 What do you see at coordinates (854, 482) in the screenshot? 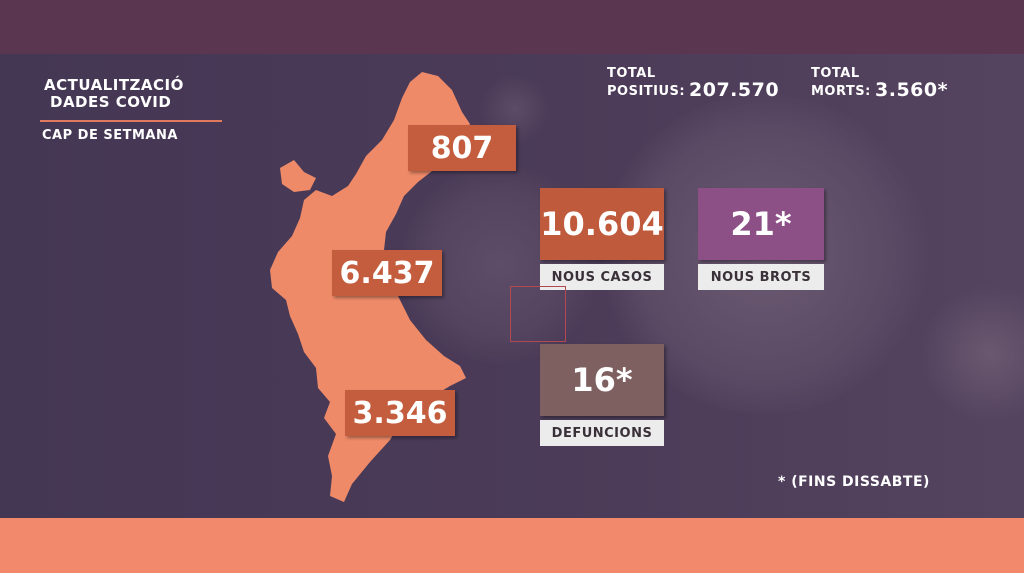
I see `footnote: * (FINS DISSABTE)` at bounding box center [854, 482].